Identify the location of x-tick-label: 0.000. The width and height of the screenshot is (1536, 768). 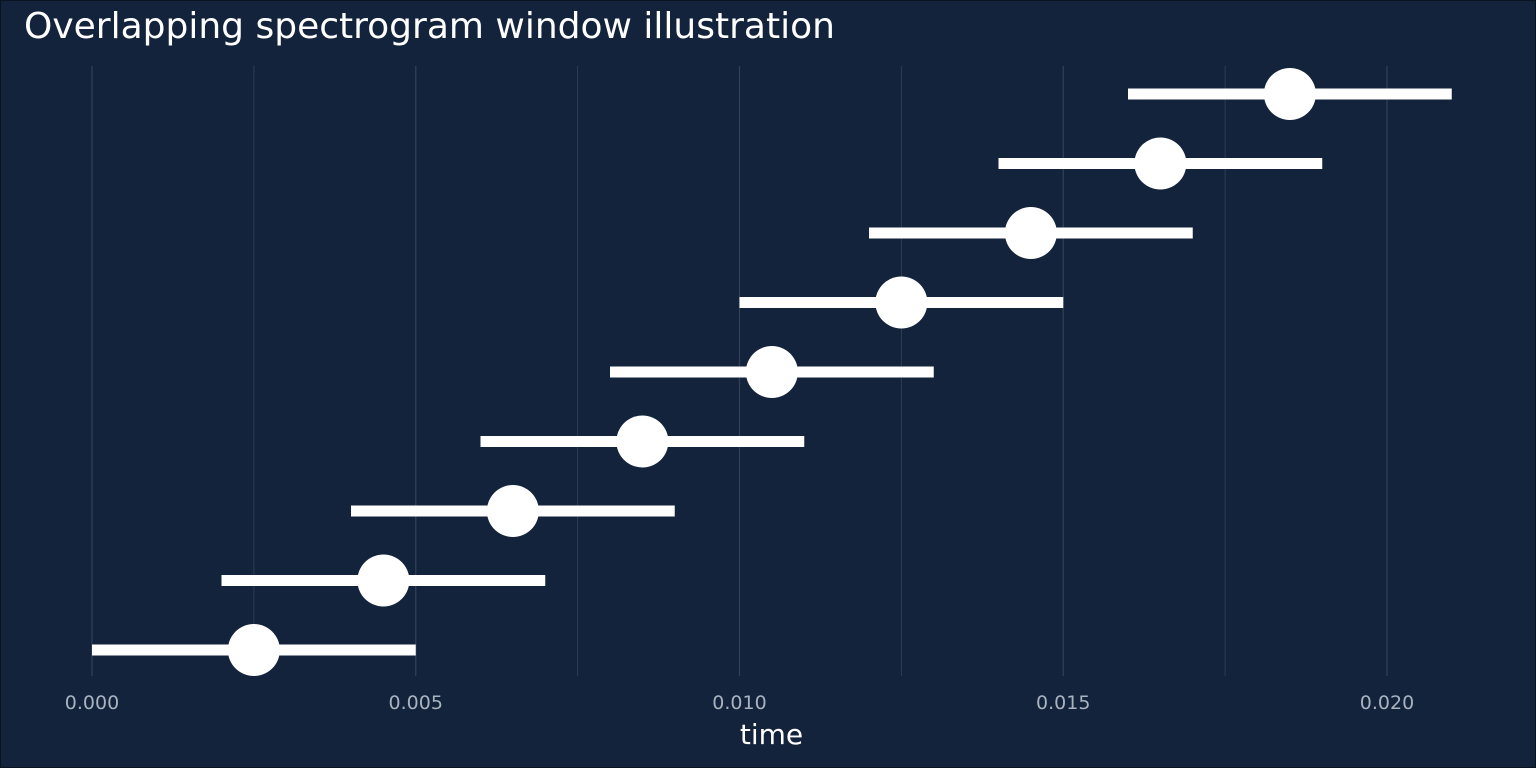
(92, 703).